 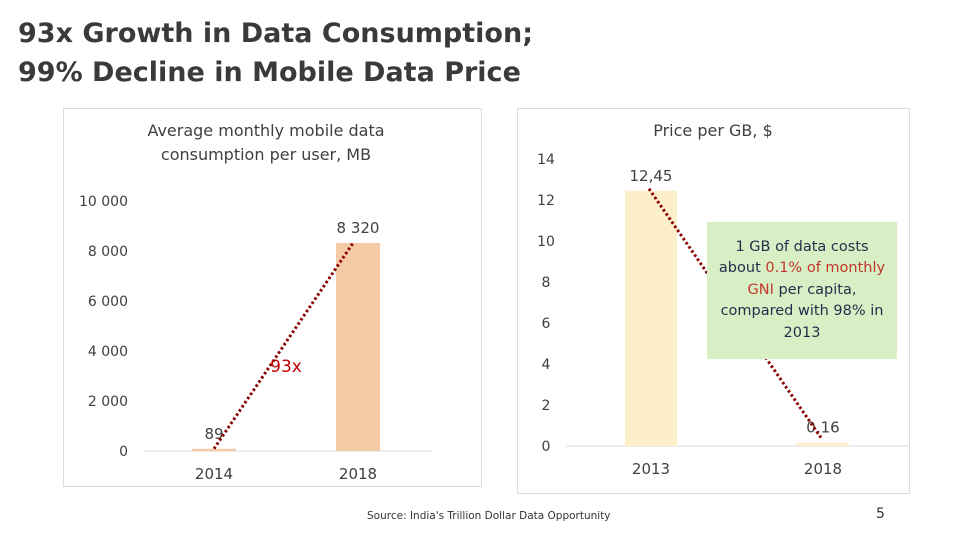 What do you see at coordinates (108, 402) in the screenshot?
I see `y-tick-label: 2 000` at bounding box center [108, 402].